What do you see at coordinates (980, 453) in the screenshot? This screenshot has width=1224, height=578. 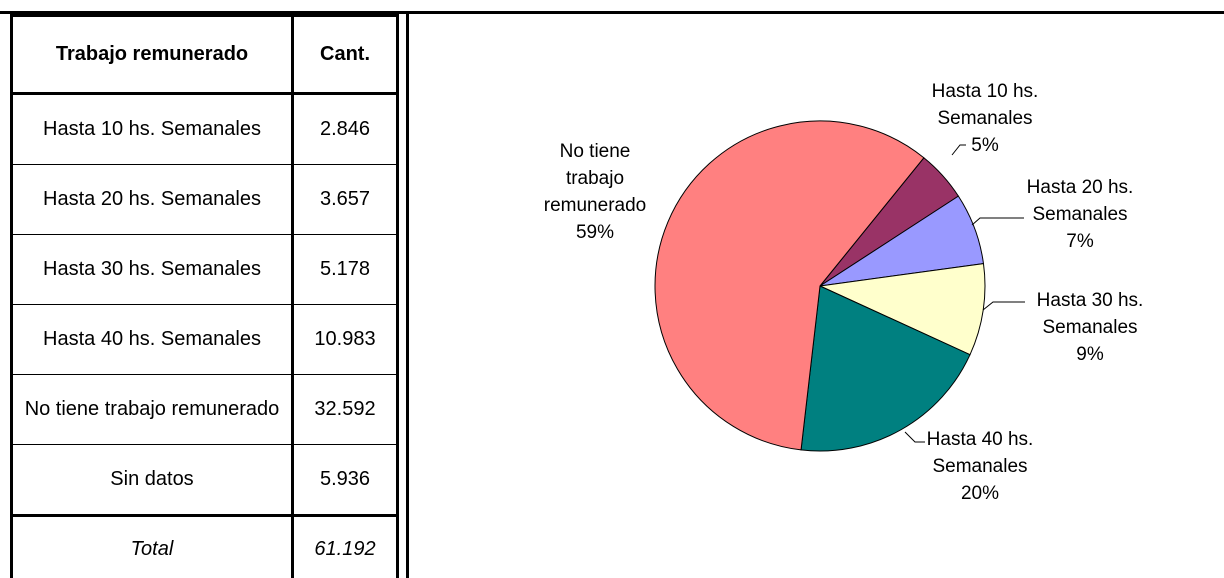 I see `slice-category: Hasta 40 hs. Semanales` at bounding box center [980, 453].